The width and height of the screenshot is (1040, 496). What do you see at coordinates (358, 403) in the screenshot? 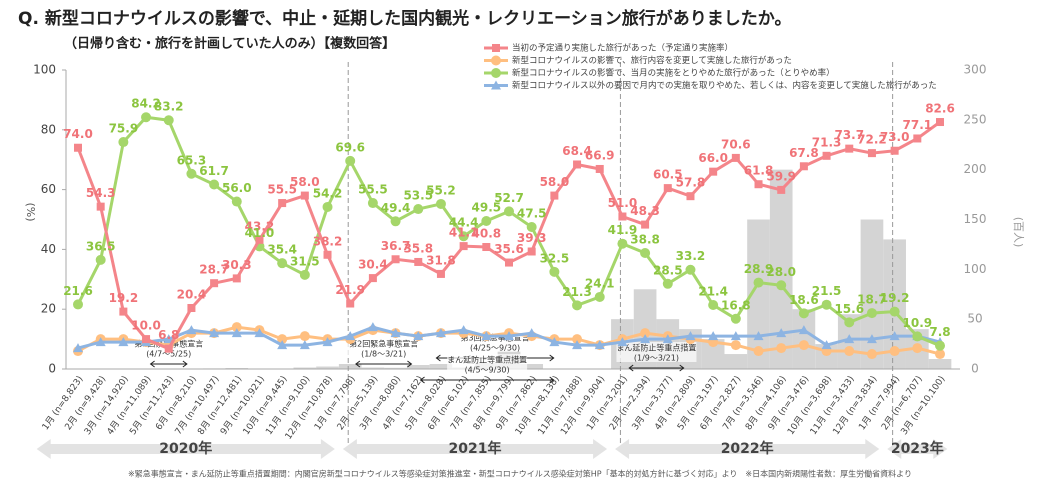
I see `x-tick-label: 2月 (n=5,139)` at bounding box center [358, 403].